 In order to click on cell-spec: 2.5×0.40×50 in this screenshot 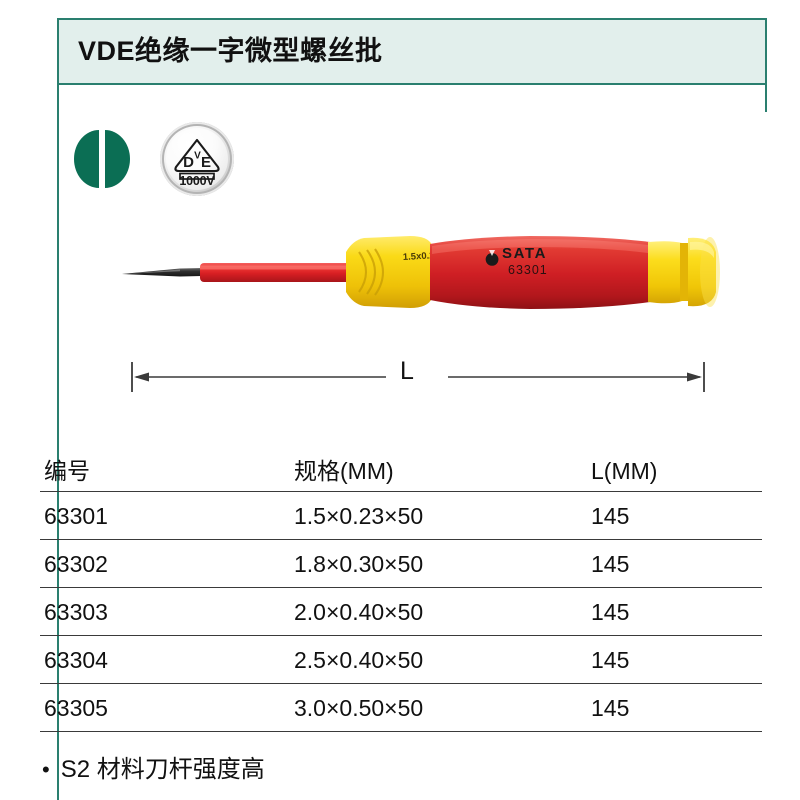, I will do `click(359, 660)`.